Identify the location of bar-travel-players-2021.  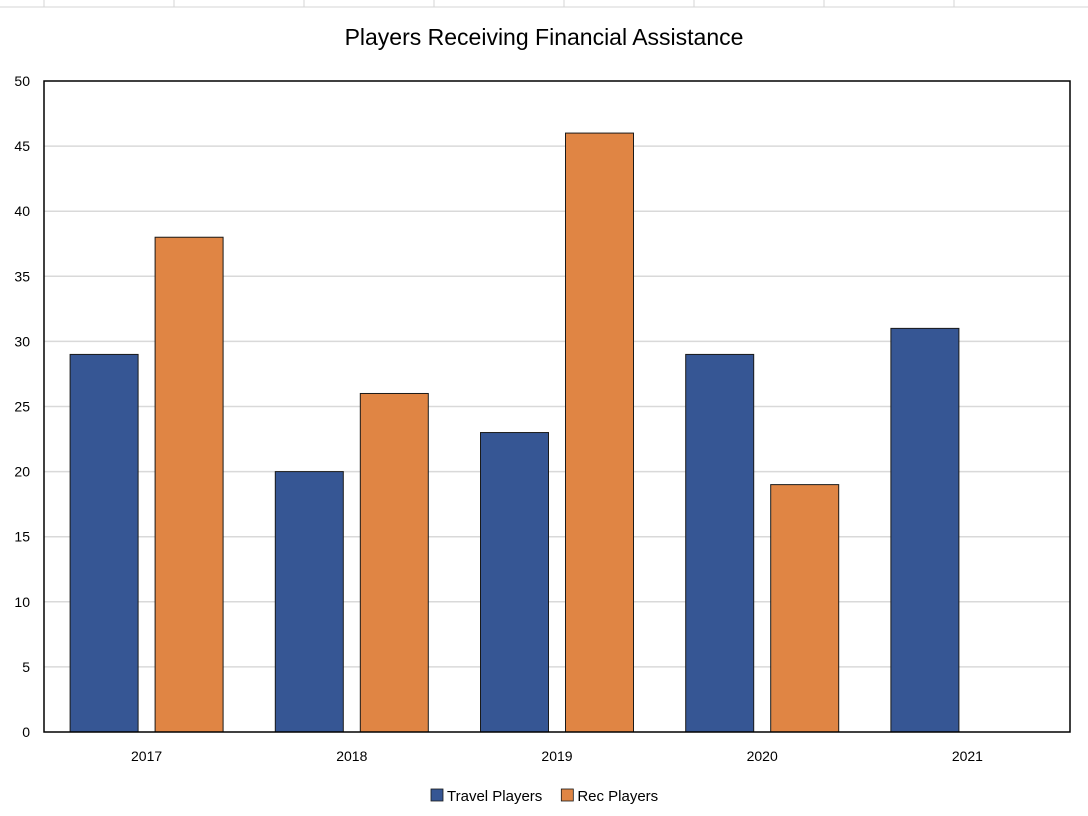
(925, 530).